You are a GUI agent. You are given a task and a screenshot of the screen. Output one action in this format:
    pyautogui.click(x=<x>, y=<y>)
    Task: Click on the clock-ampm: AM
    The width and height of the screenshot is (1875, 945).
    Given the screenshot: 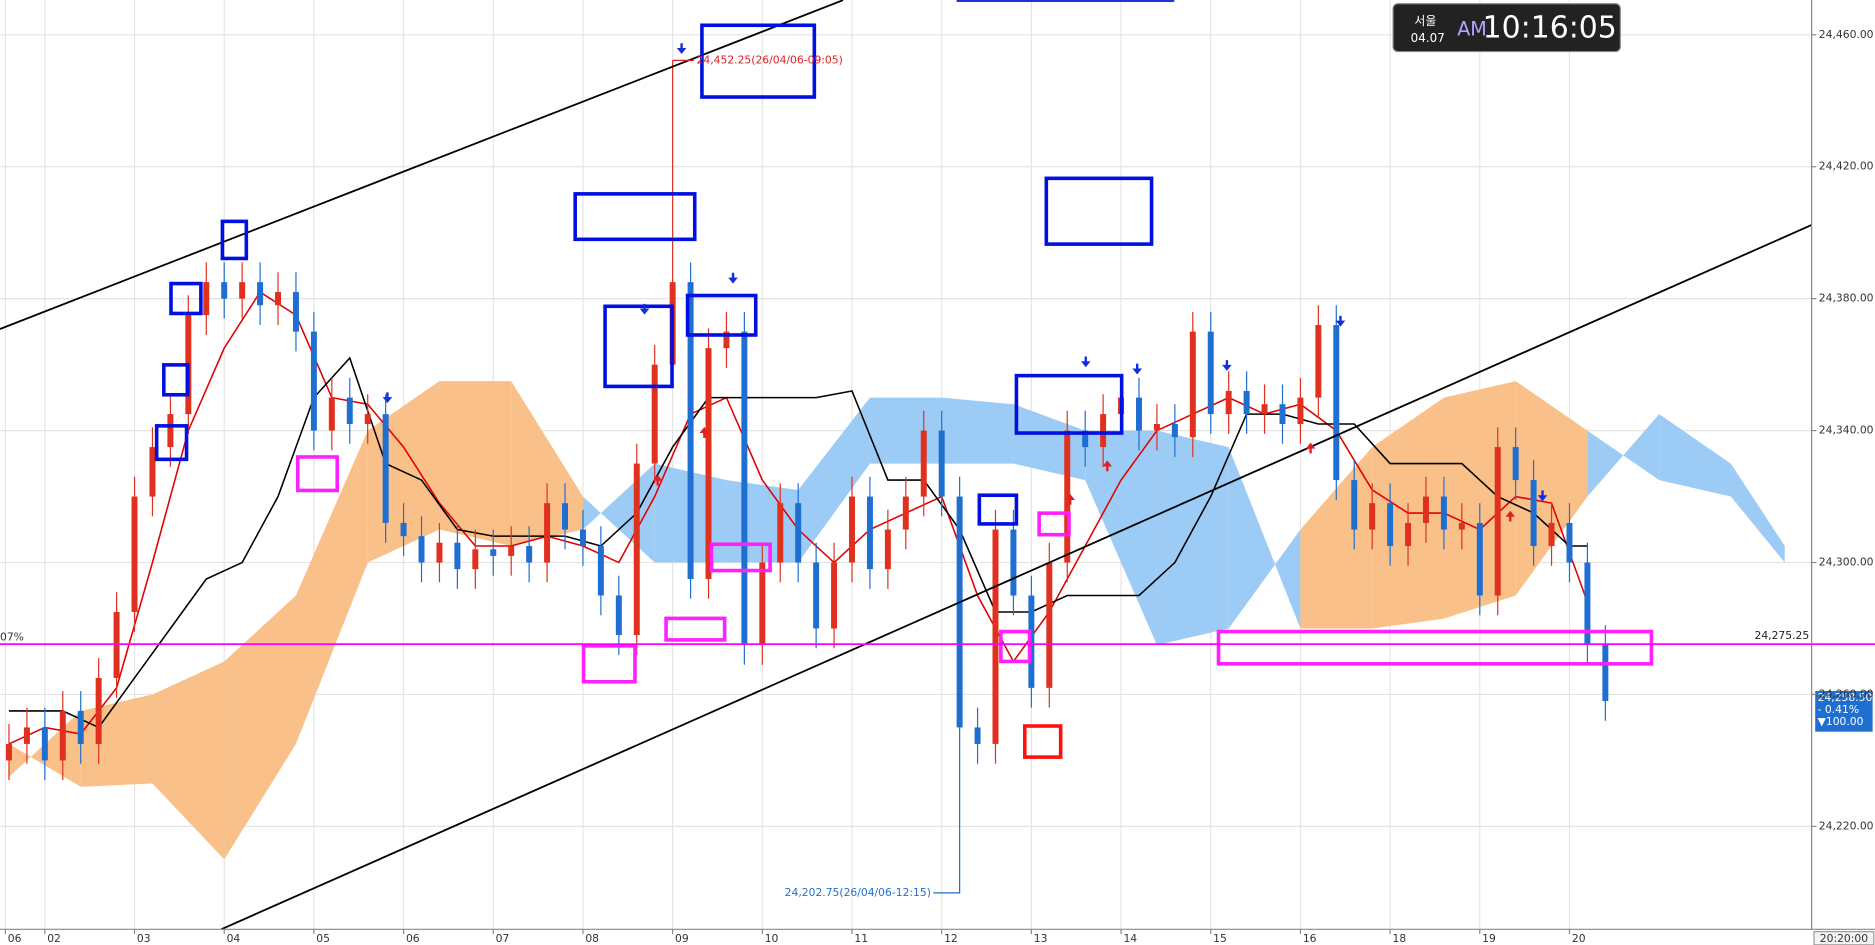 What is the action you would take?
    pyautogui.click(x=1472, y=29)
    